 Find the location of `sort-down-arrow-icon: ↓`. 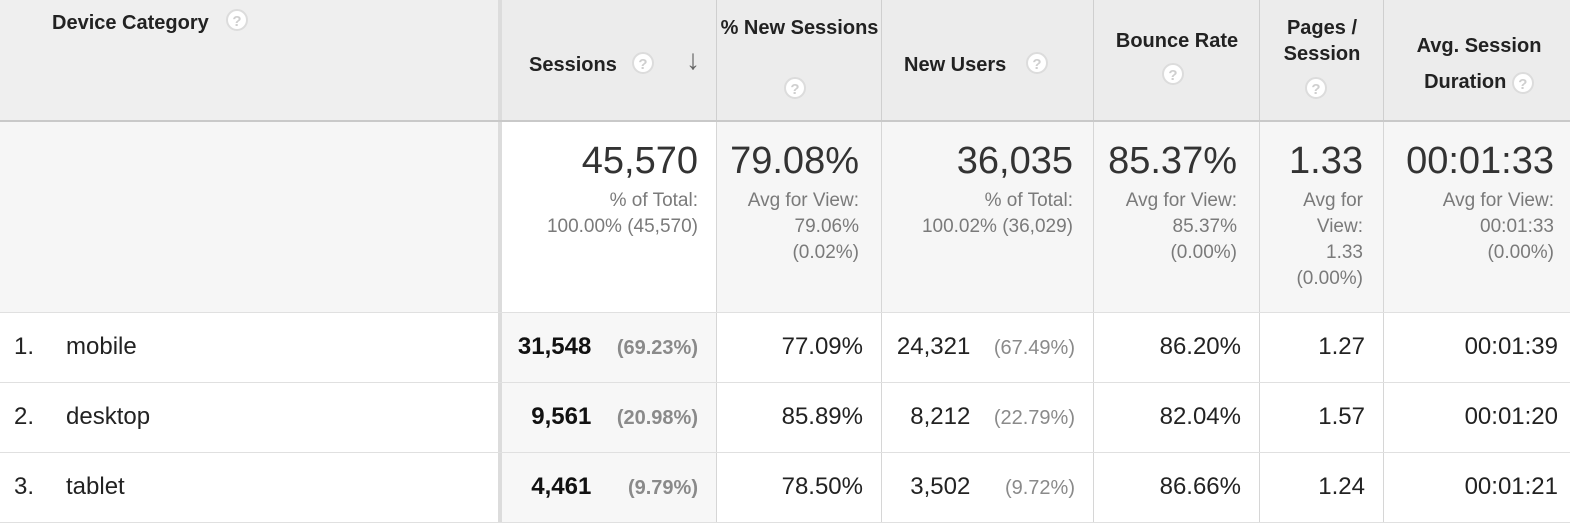

sort-down-arrow-icon: ↓ is located at coordinates (693, 59).